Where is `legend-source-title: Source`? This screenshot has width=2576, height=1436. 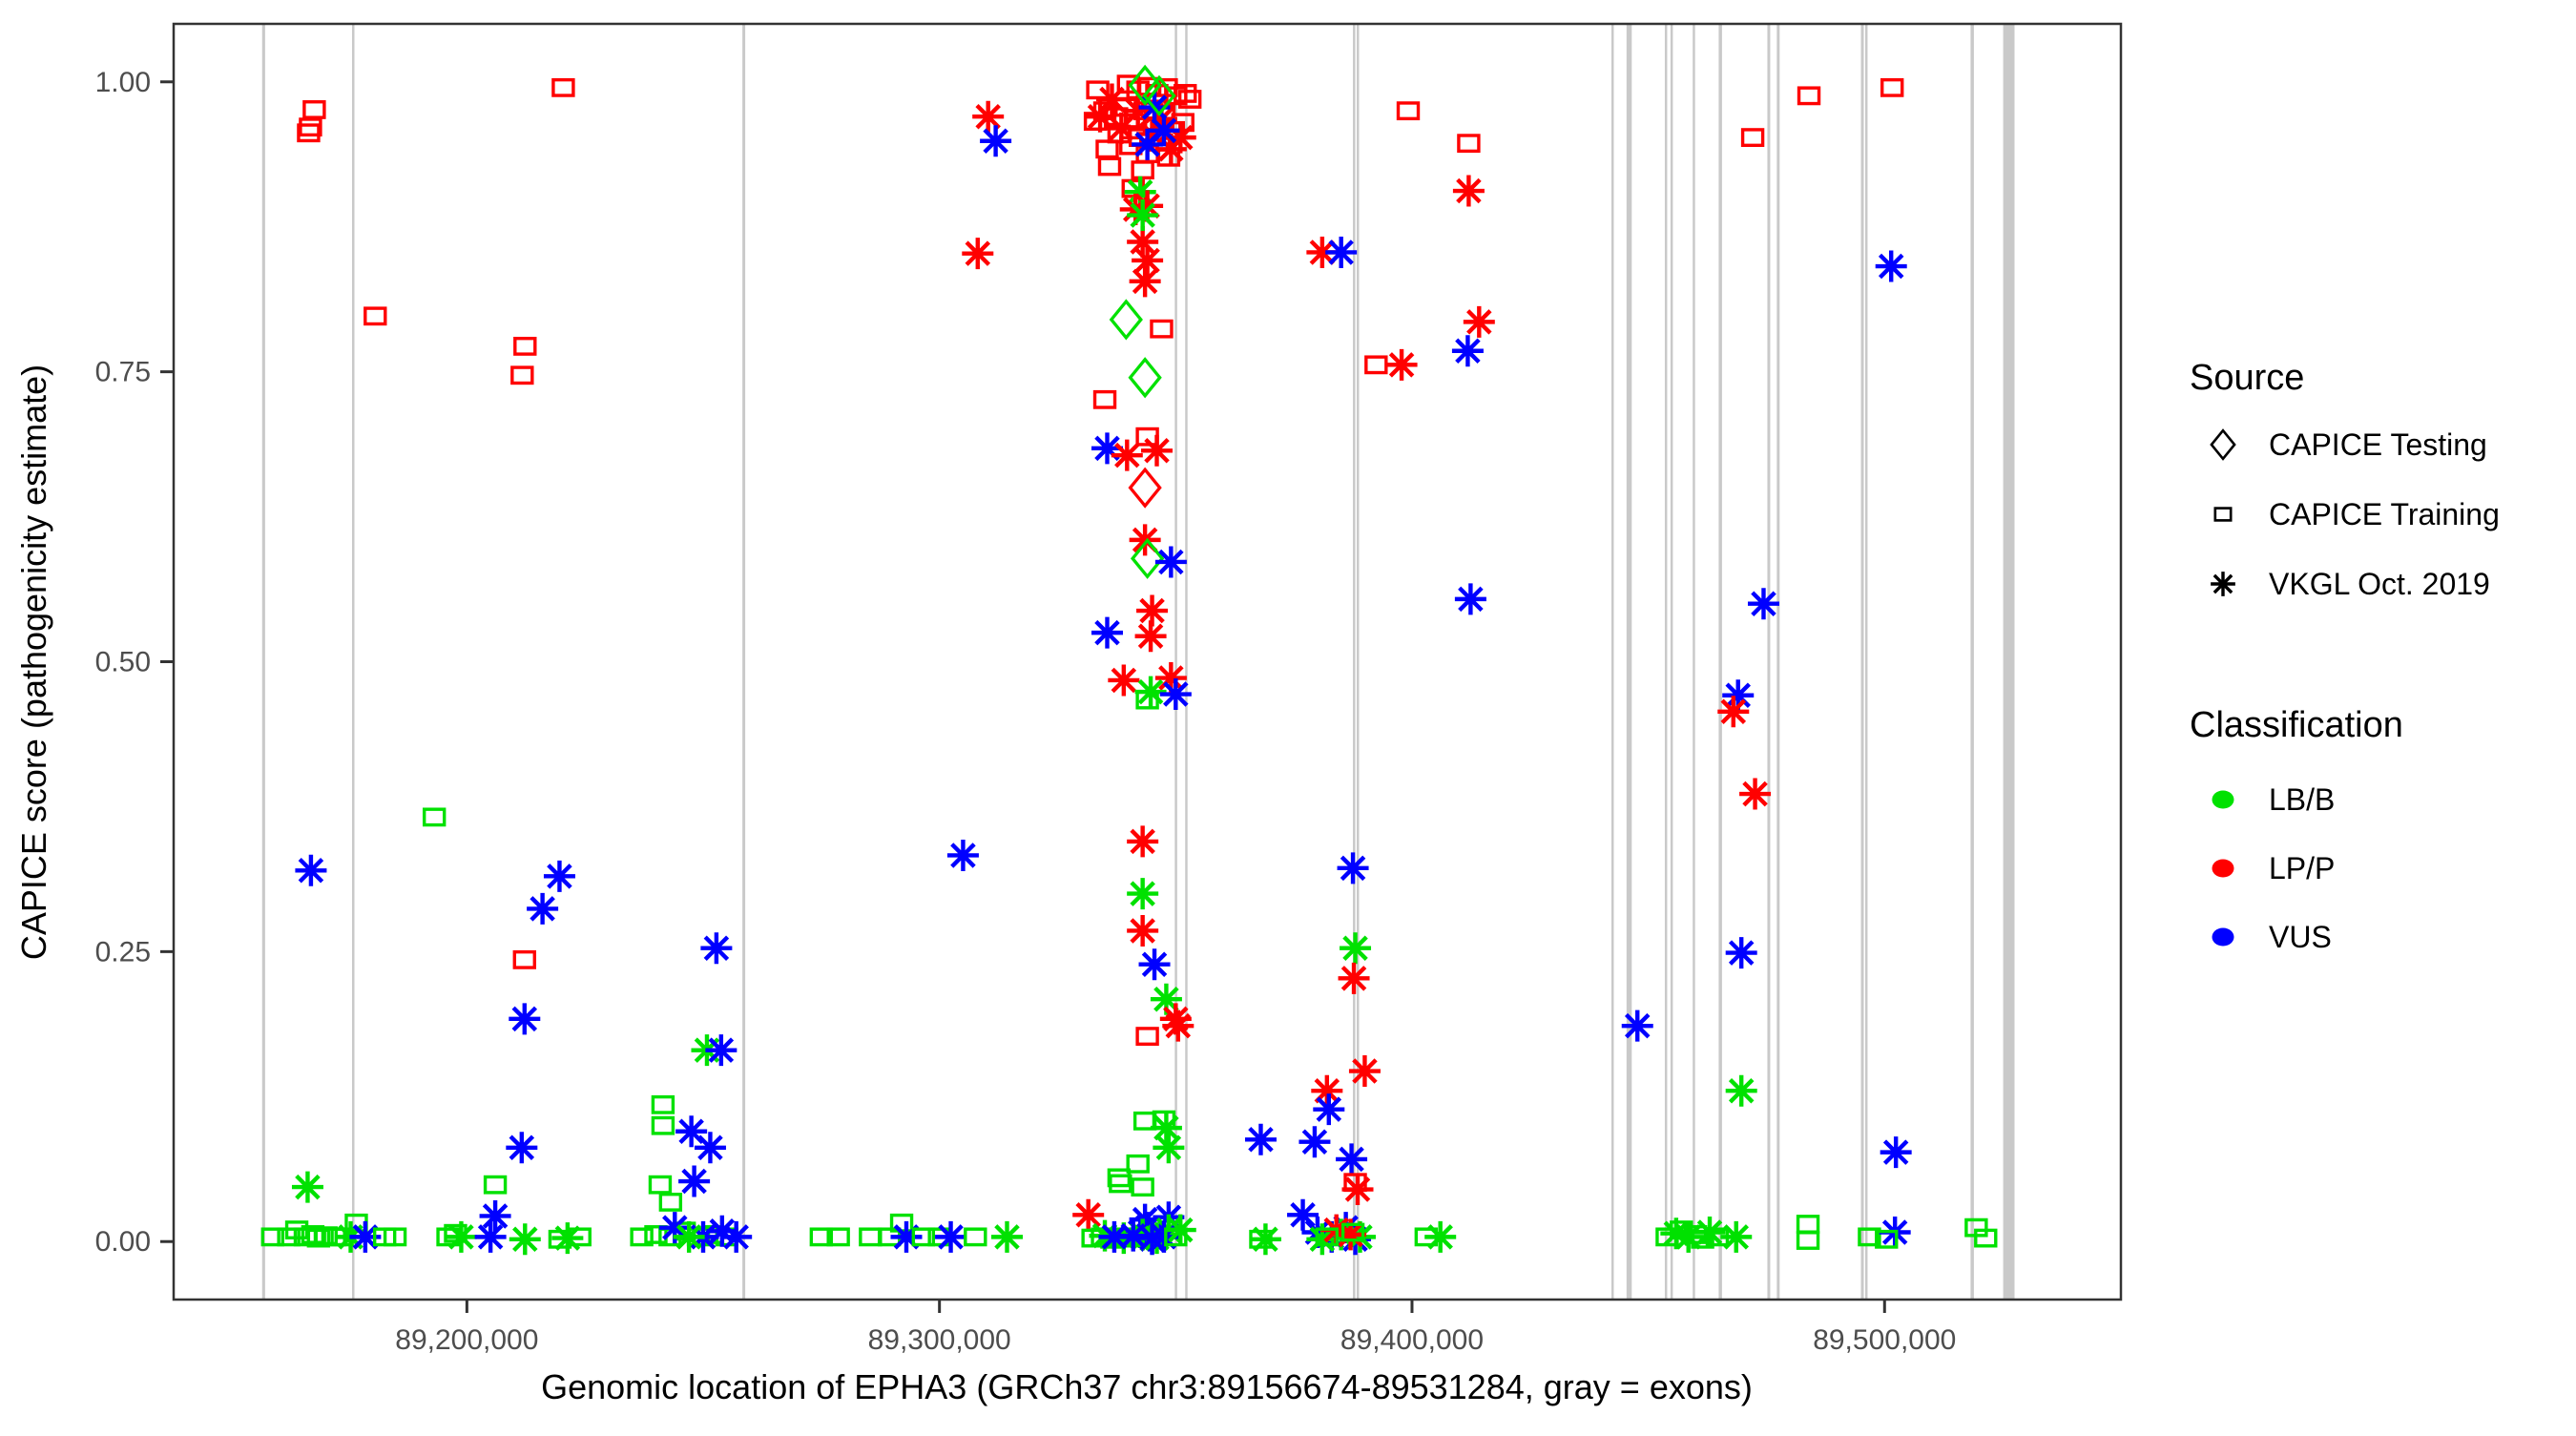
legend-source-title: Source is located at coordinates (2247, 378).